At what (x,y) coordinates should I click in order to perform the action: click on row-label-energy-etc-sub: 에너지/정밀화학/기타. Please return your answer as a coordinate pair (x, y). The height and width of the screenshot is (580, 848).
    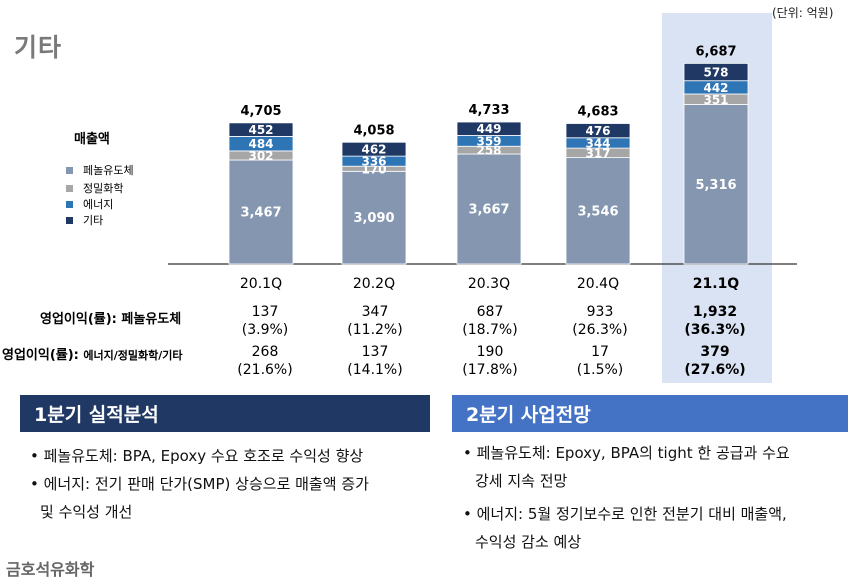
    Looking at the image, I should click on (133, 355).